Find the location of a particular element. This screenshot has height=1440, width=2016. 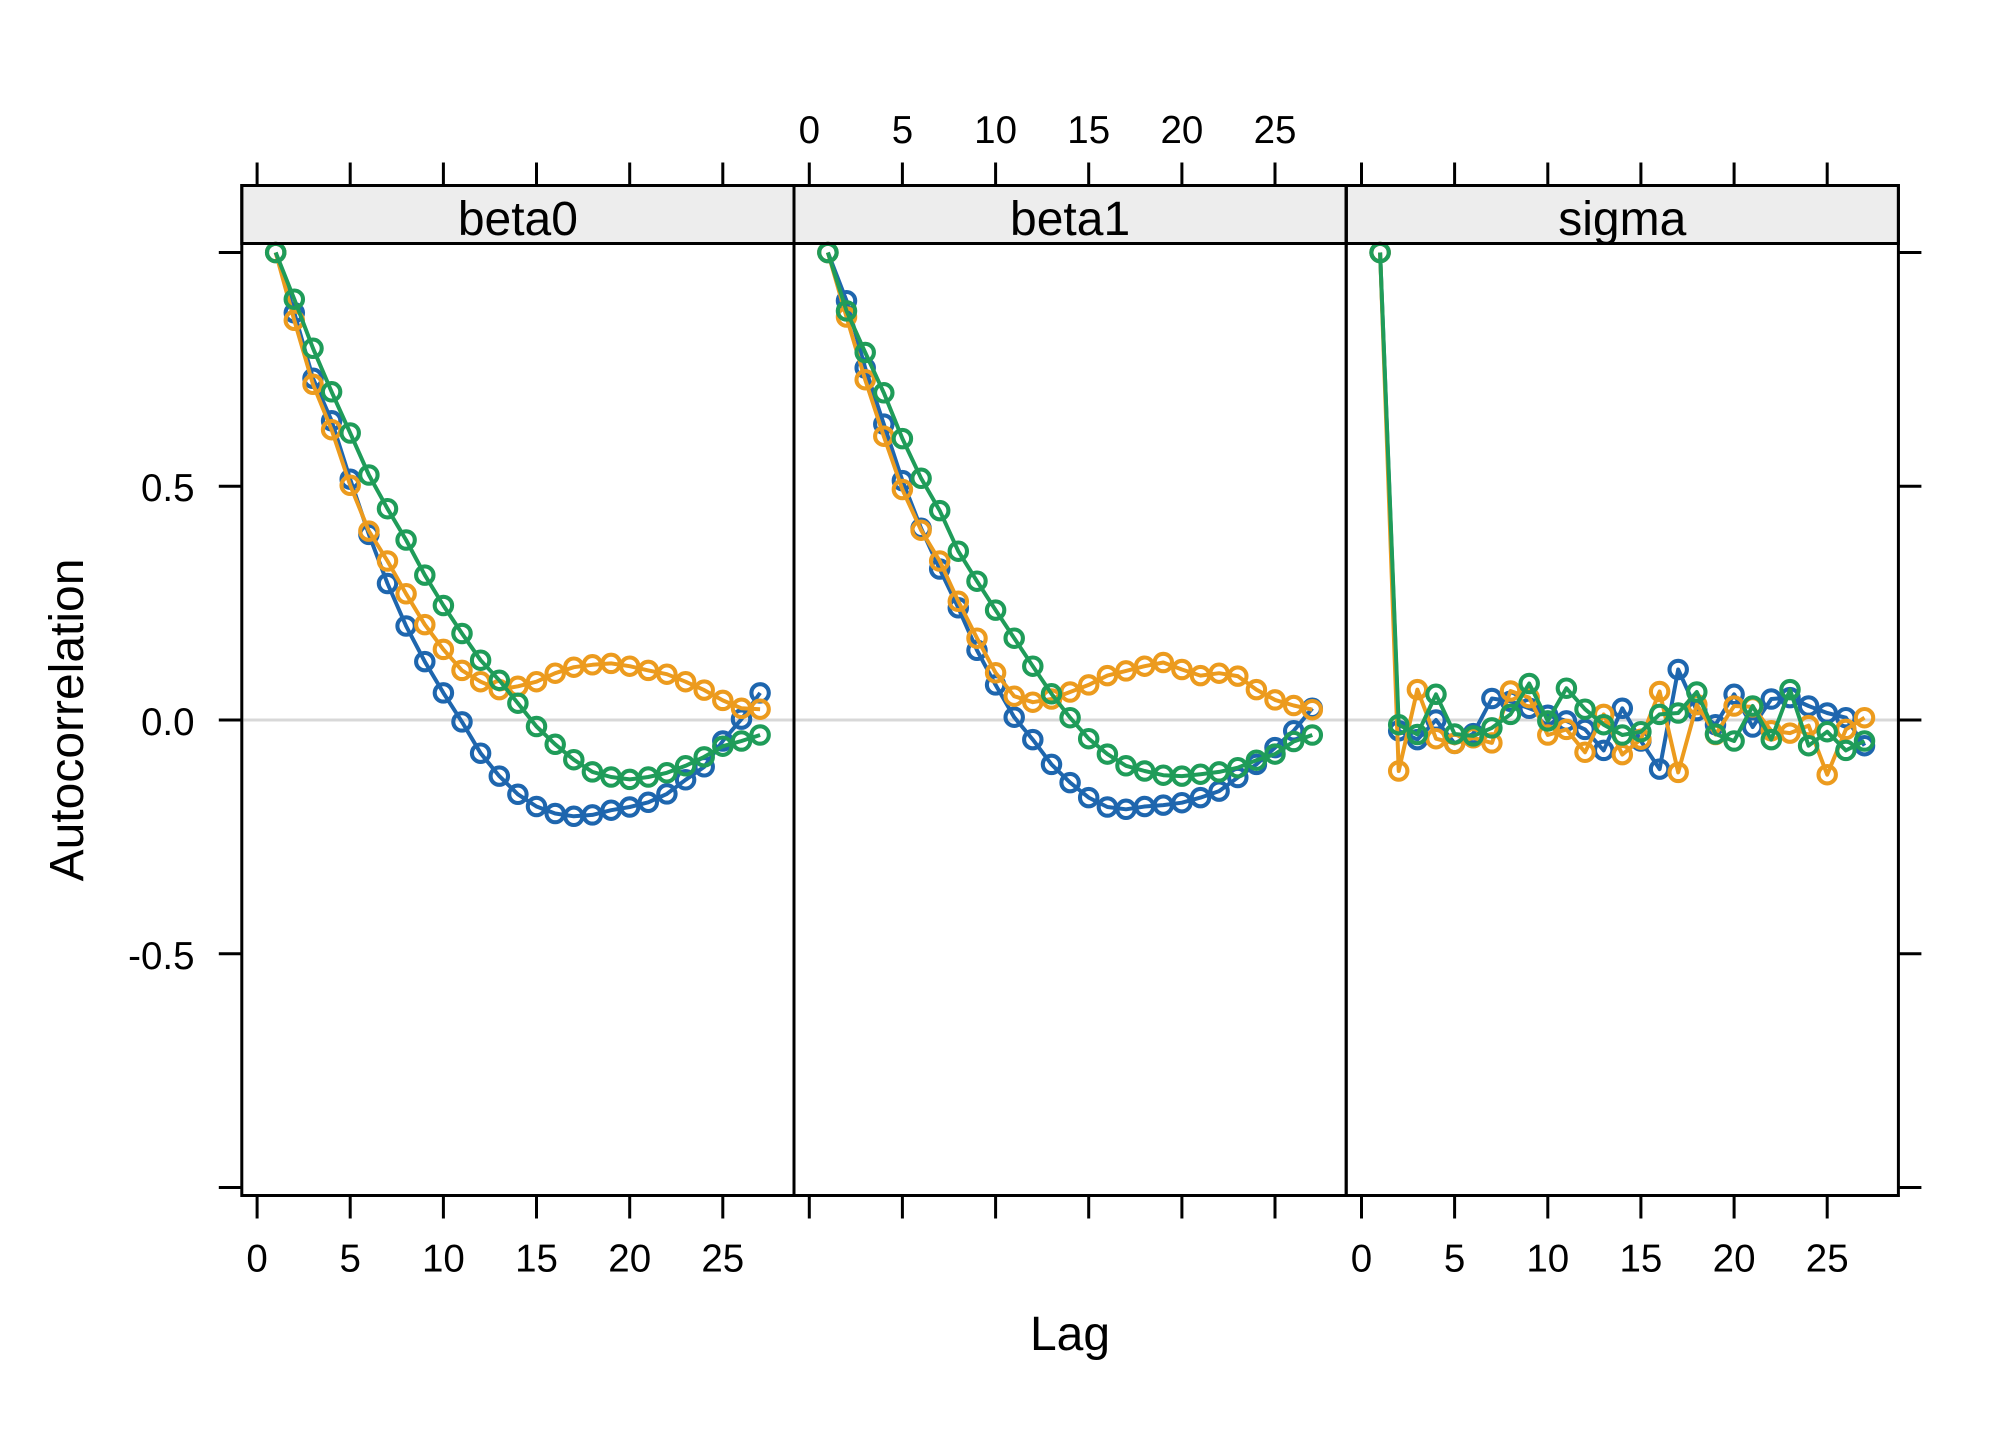

svg-text: Lag is located at coordinates (1070, 1334).